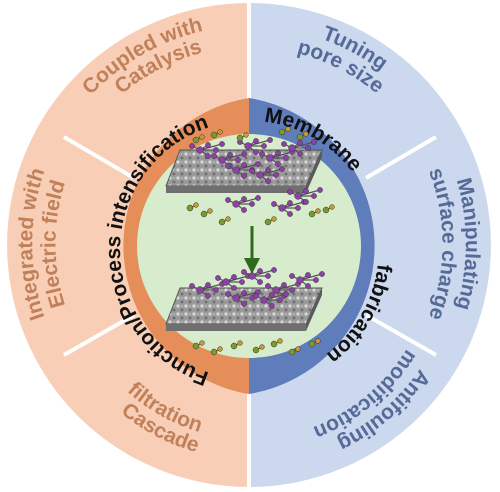 Image resolution: width=500 pixels, height=492 pixels. Describe the element at coordinates (252, 250) in the screenshot. I see `down-arrow-icon` at that location.